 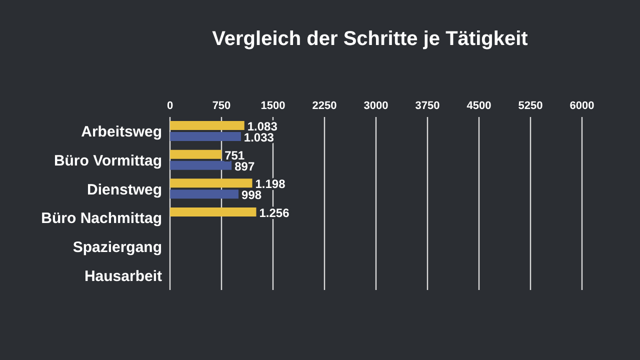 I want to click on x-tick-label: 3750, so click(x=427, y=106).